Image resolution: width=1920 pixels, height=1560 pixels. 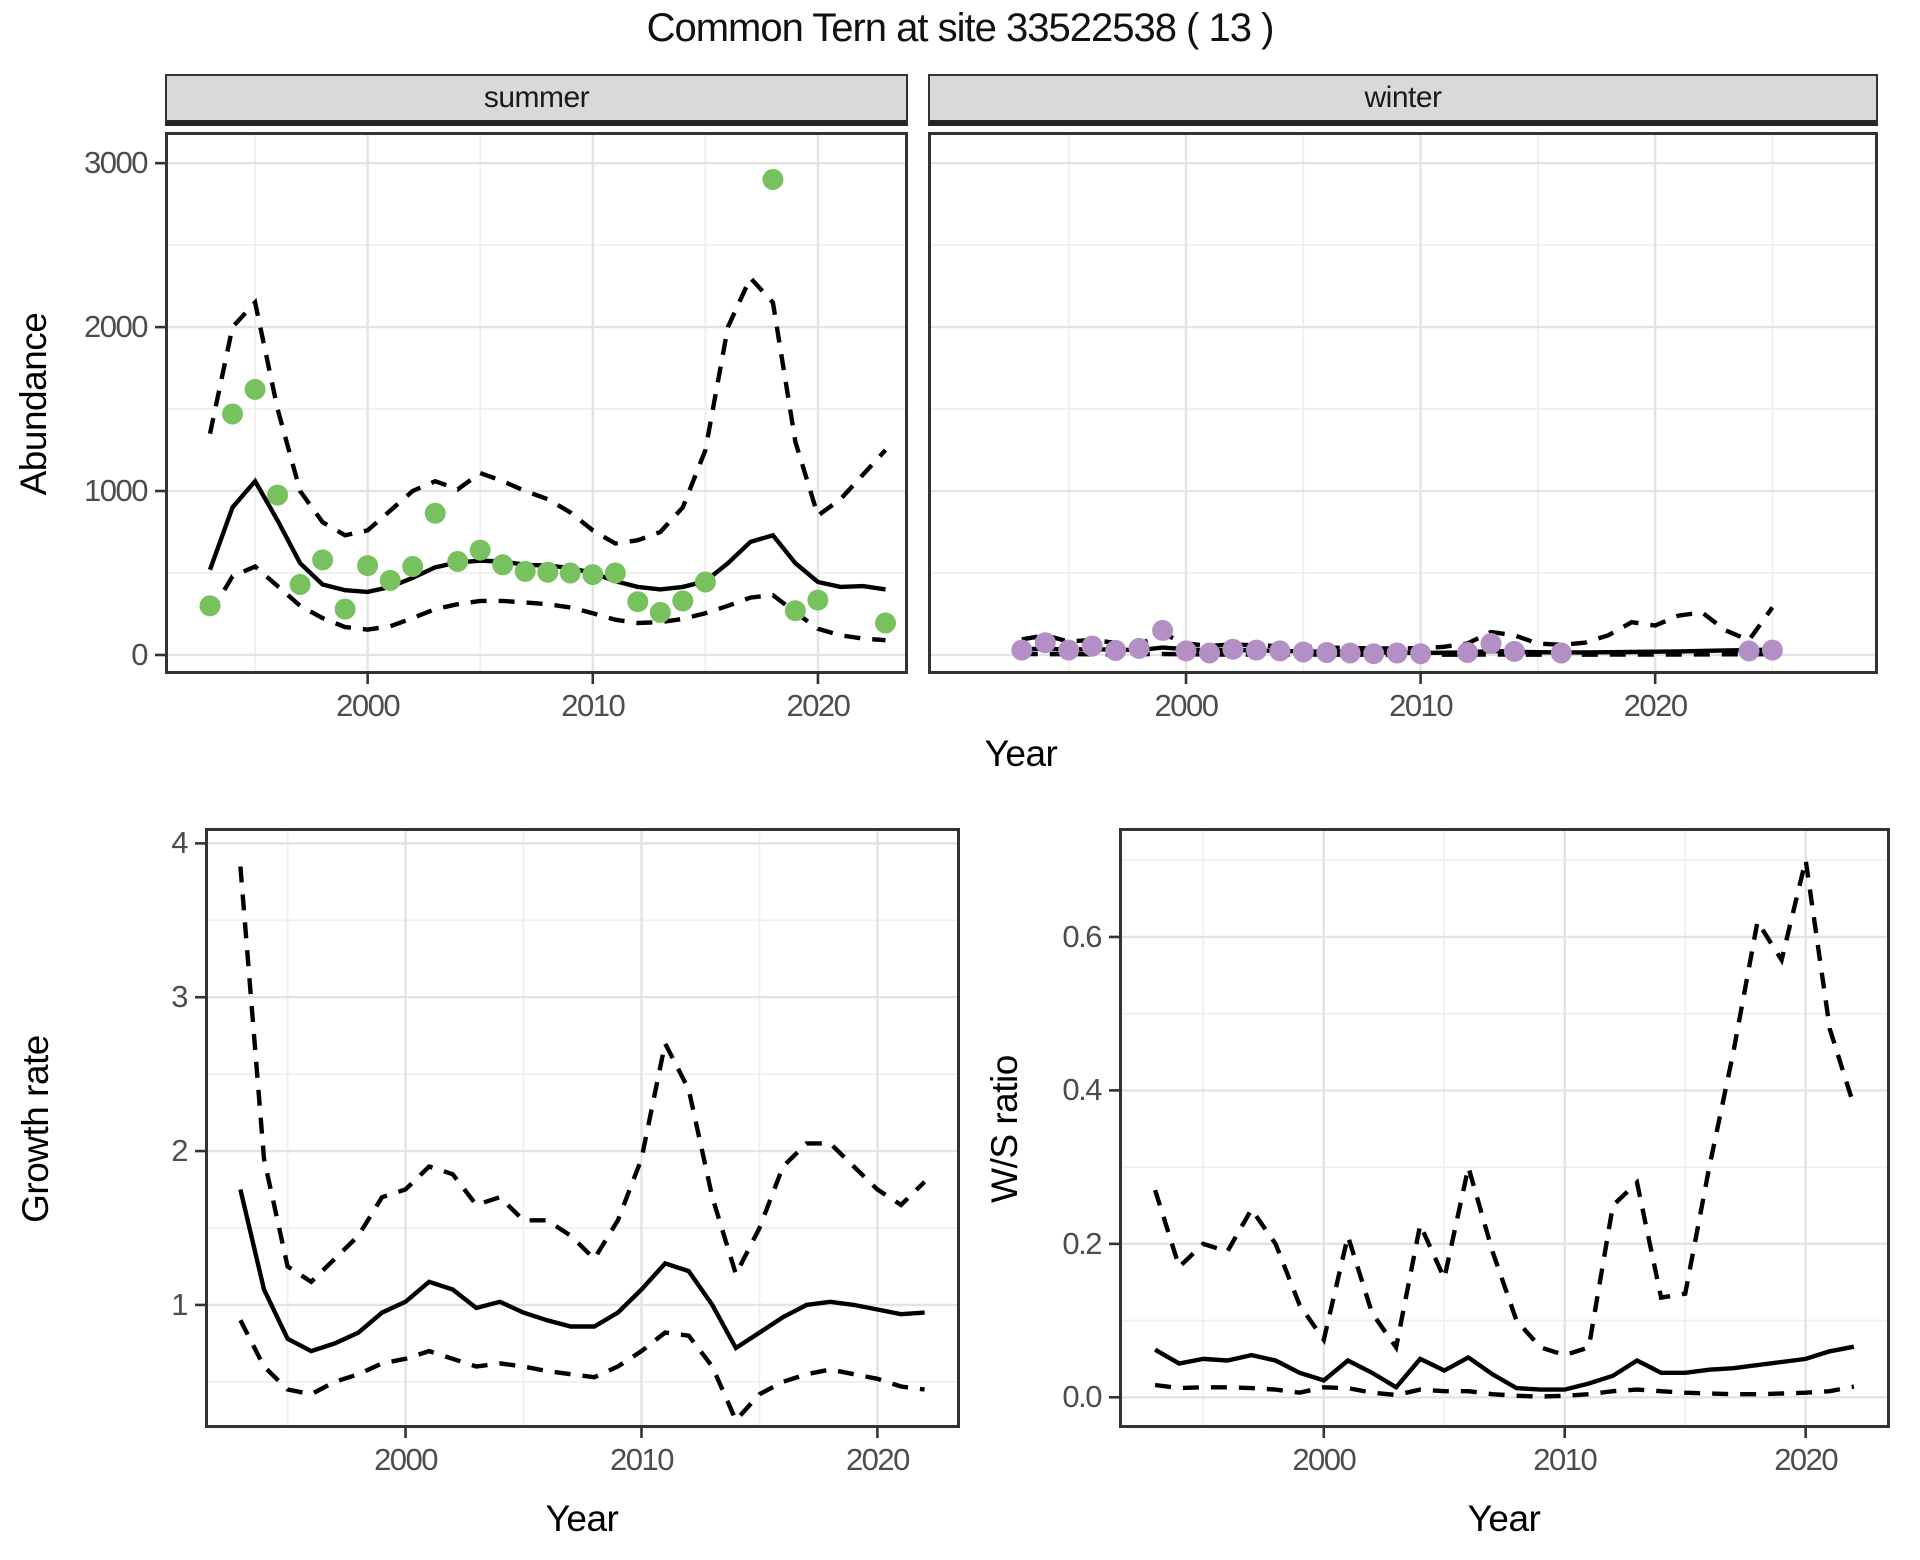 I want to click on y-tick-label: 2000, so click(x=116, y=327).